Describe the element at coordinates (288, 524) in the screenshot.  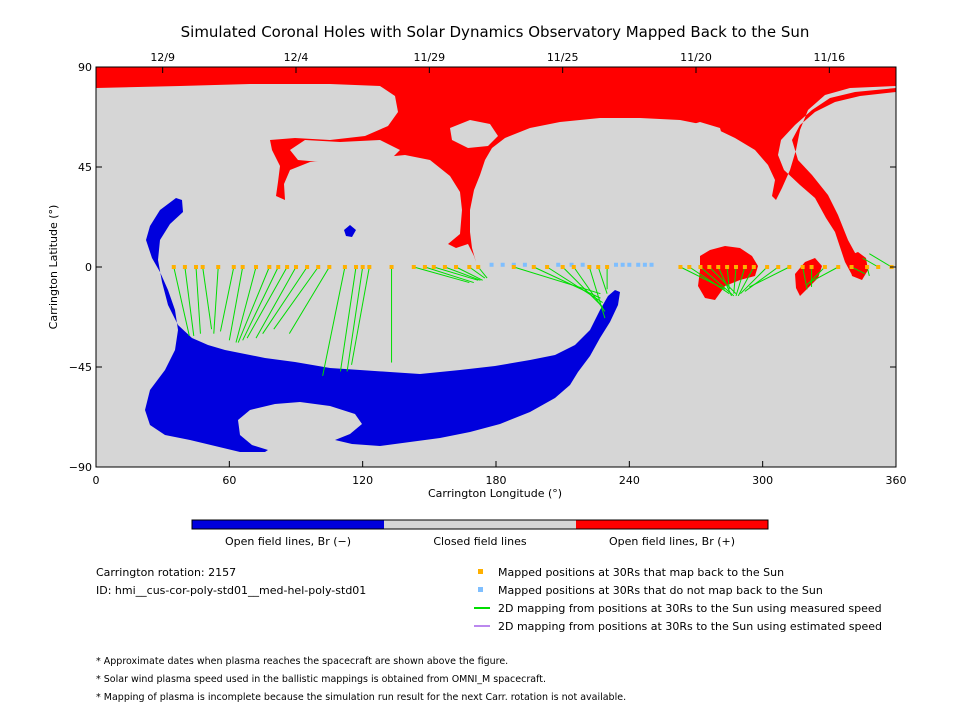
I see `colorbar-negative` at that location.